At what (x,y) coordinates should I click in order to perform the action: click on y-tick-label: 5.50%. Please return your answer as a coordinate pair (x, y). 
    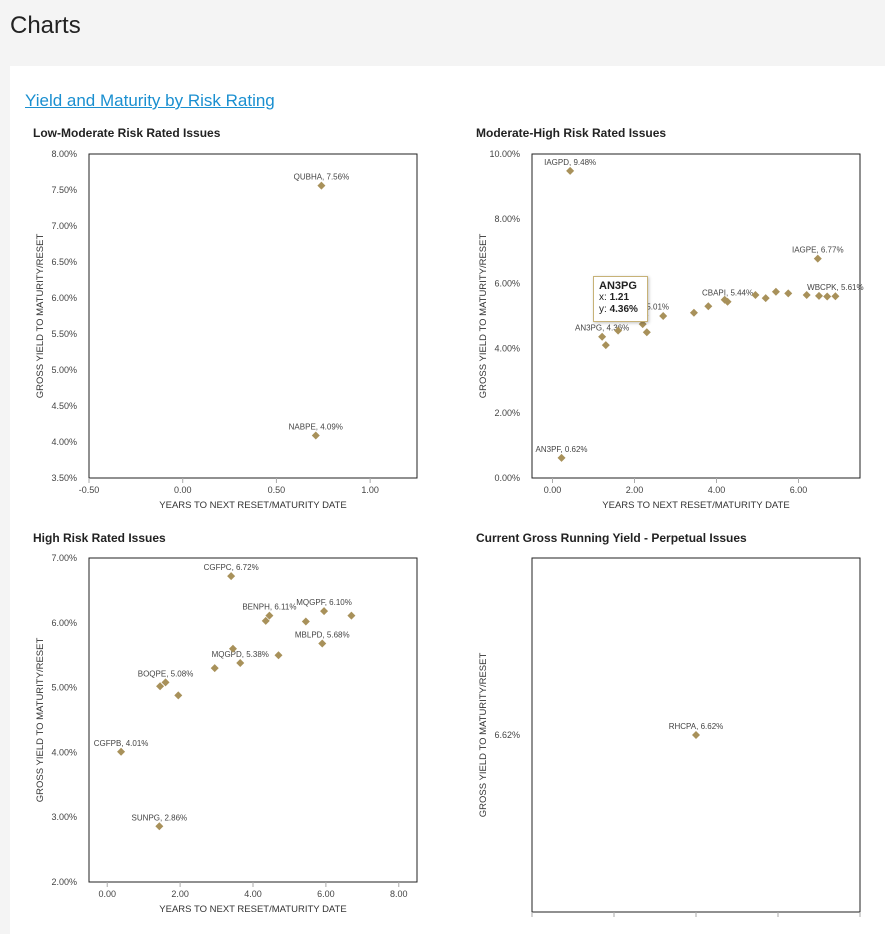
    Looking at the image, I should click on (64, 334).